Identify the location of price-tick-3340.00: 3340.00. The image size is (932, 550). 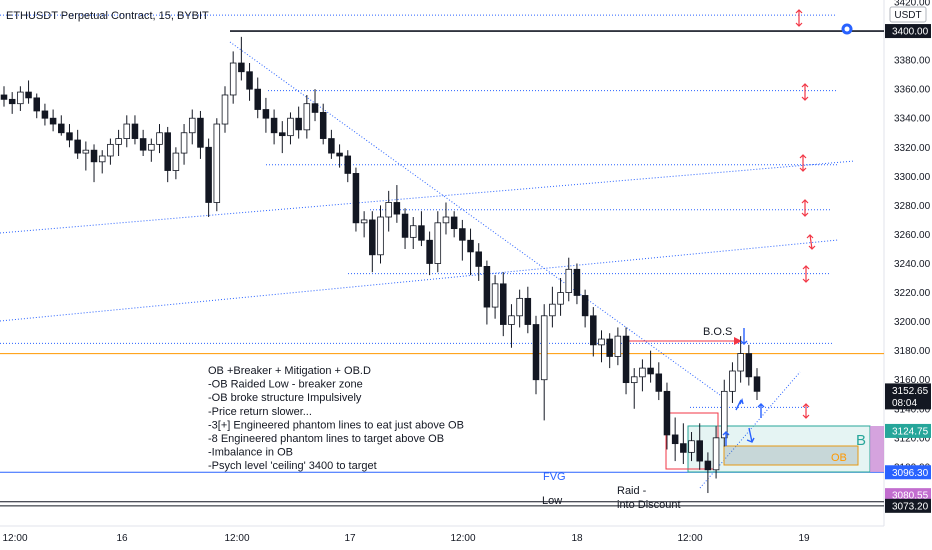
(912, 119).